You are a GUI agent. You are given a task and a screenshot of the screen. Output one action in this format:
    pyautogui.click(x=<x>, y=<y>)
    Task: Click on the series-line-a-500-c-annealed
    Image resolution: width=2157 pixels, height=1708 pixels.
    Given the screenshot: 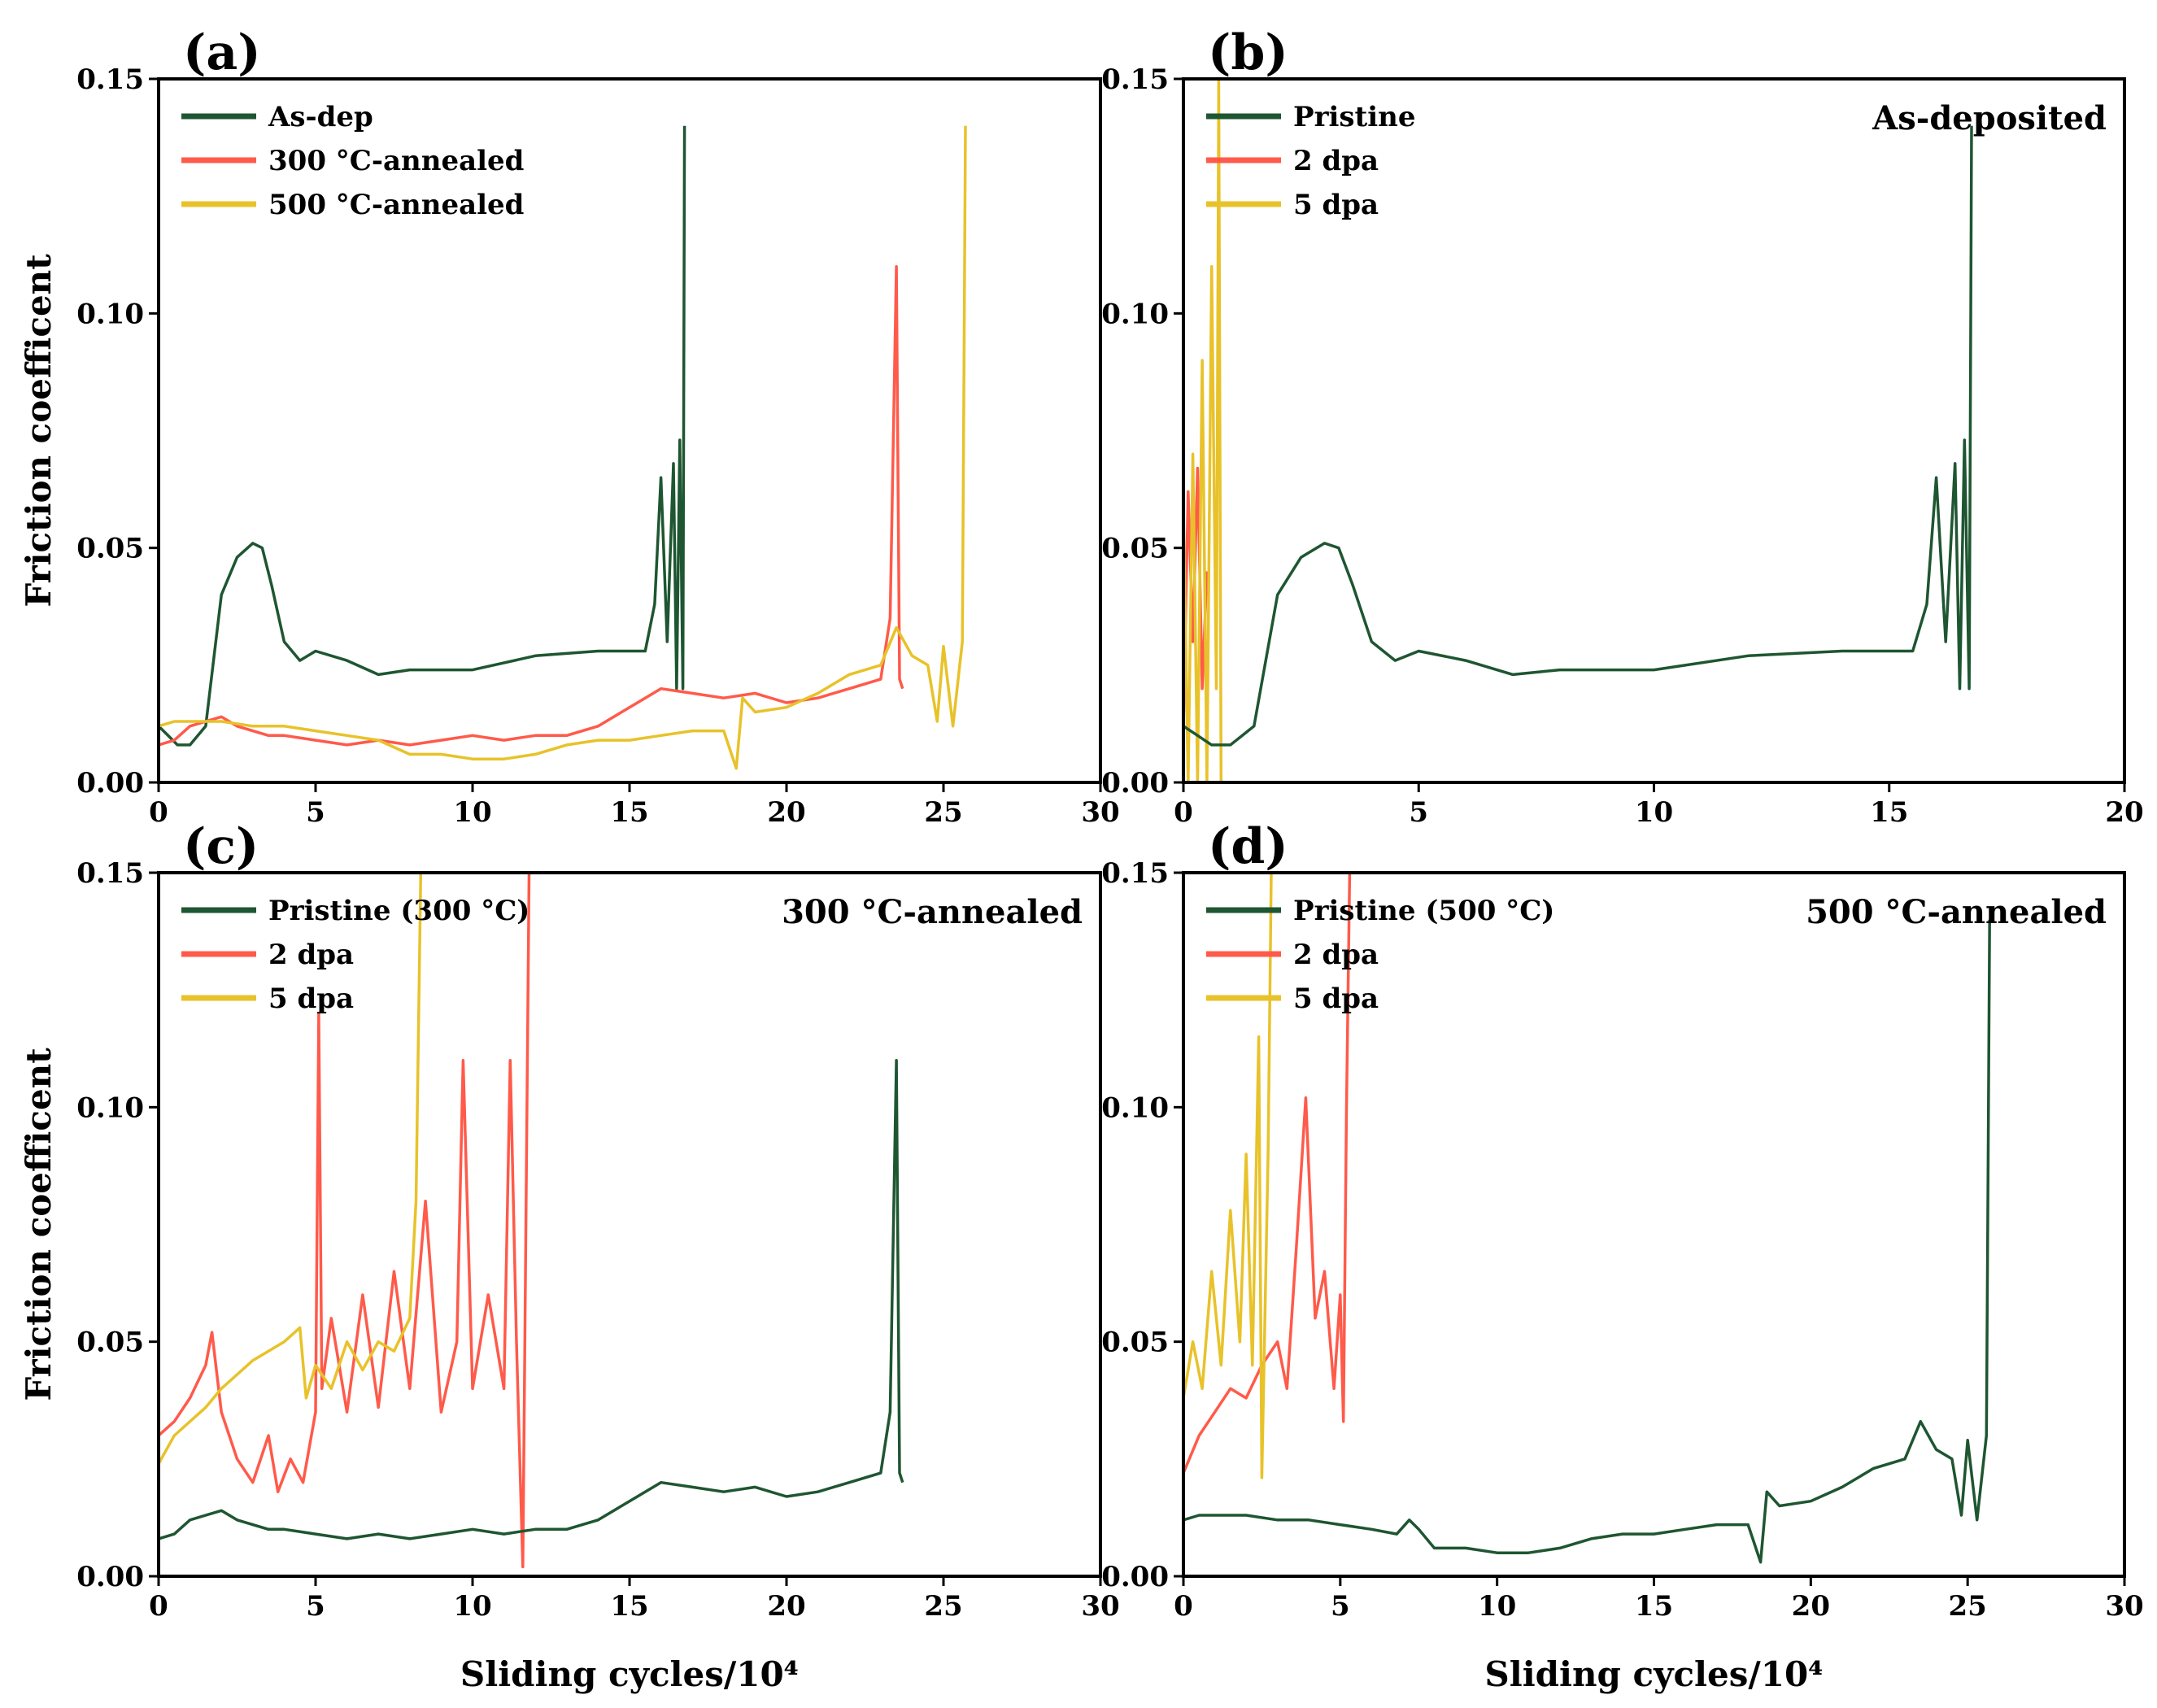 What is the action you would take?
    pyautogui.click(x=563, y=447)
    